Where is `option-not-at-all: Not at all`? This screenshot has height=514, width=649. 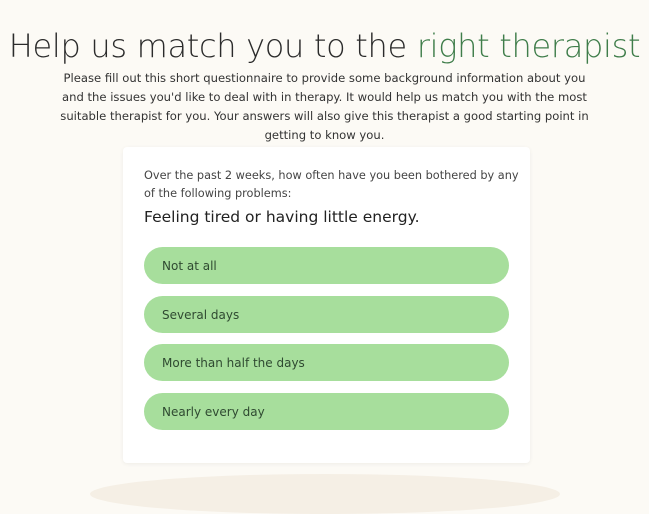 option-not-at-all: Not at all is located at coordinates (326, 265).